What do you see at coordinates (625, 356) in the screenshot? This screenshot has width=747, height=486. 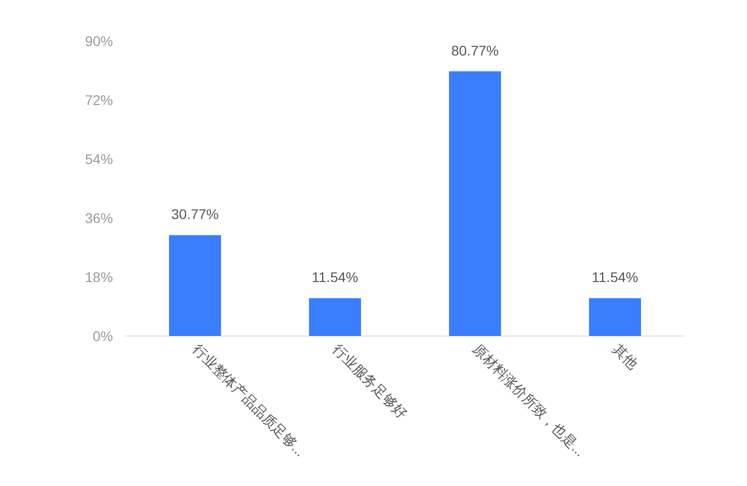 I see `x-tick-label: 其他` at bounding box center [625, 356].